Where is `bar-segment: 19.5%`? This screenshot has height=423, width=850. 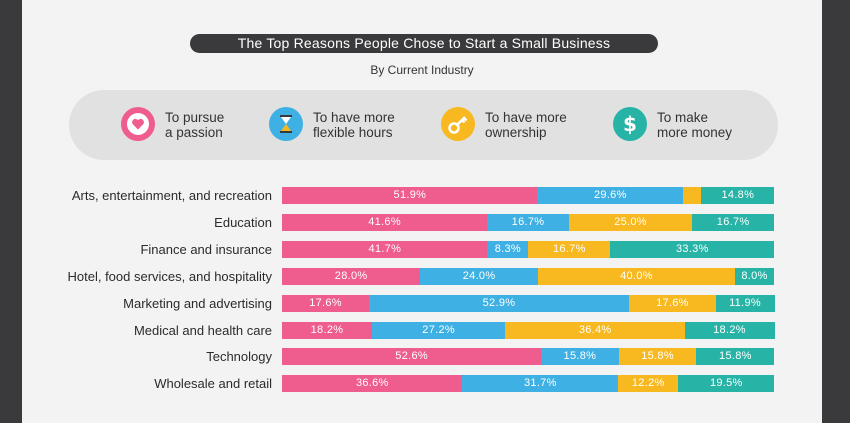
bar-segment: 19.5% is located at coordinates (726, 384).